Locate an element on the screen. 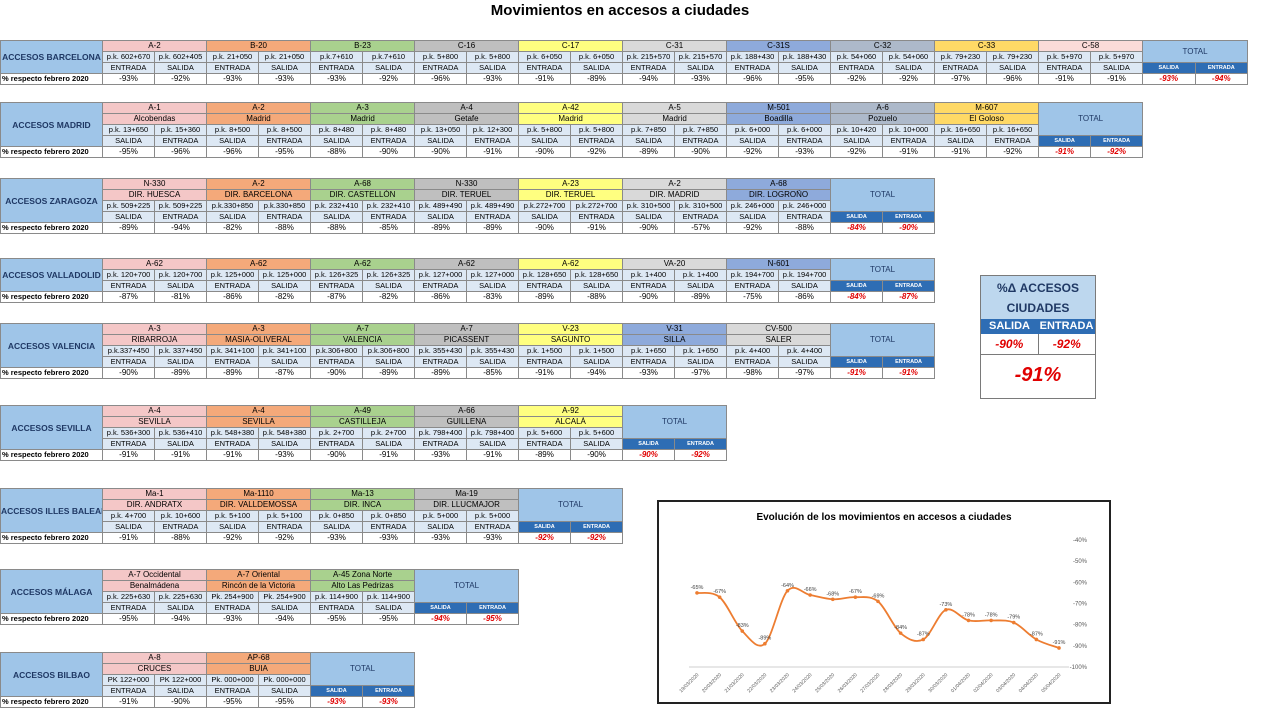 The width and height of the screenshot is (1280, 720). pk-value: p.k. 5+800 is located at coordinates (493, 57).